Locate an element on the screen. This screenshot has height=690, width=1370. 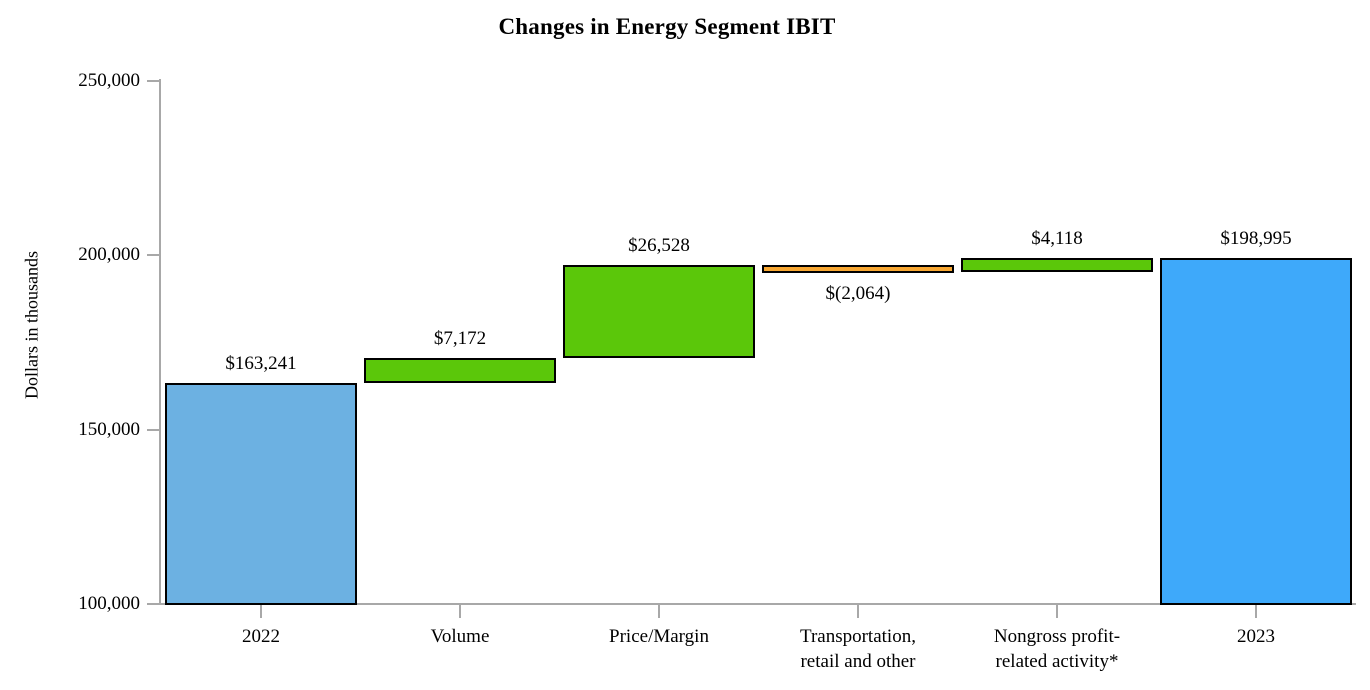
x-axis-category-label: 2022 is located at coordinates (261, 636).